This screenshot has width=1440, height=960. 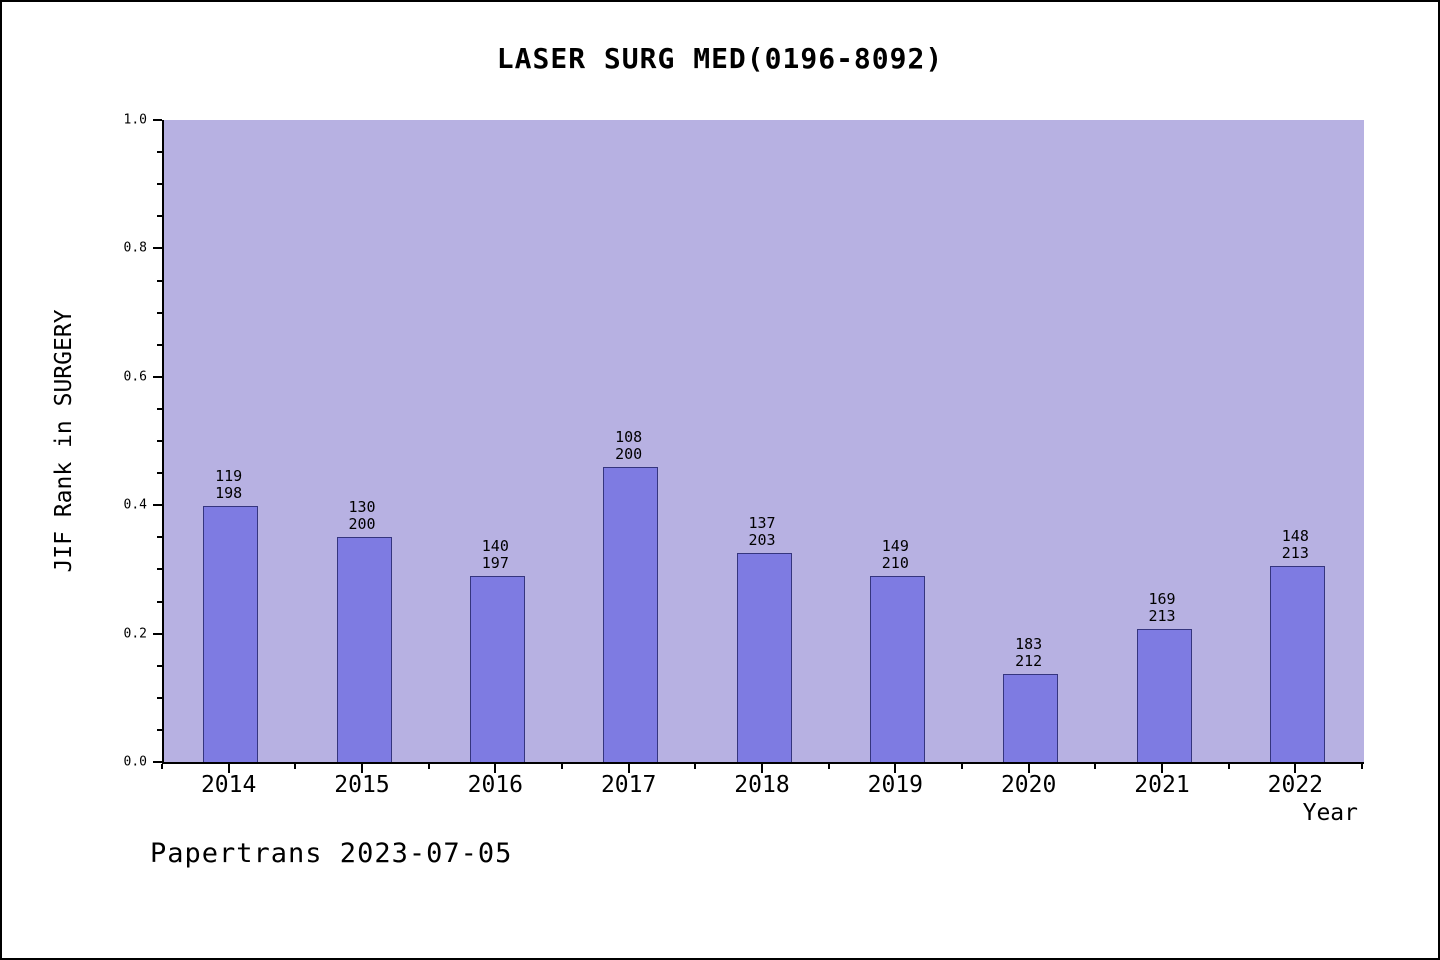 I want to click on y-axis-label: JIF Rank in SURGERY, so click(x=64, y=441).